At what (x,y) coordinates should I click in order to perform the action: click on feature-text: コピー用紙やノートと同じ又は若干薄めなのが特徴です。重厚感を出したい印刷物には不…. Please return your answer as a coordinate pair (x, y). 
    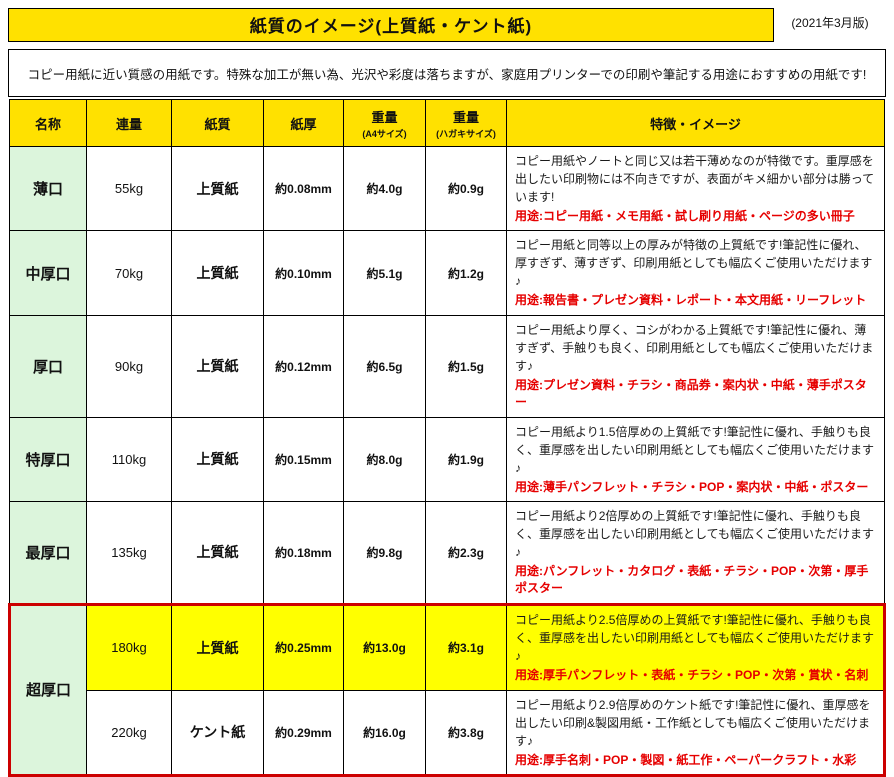
    Looking at the image, I should click on (695, 179).